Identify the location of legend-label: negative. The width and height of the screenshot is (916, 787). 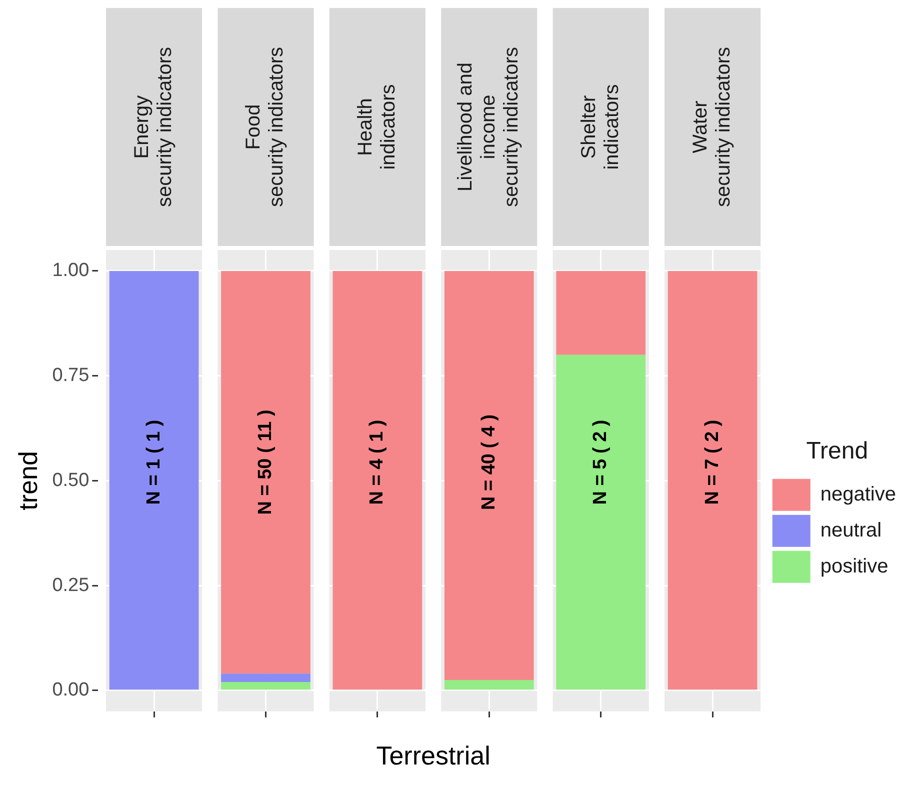
(858, 494).